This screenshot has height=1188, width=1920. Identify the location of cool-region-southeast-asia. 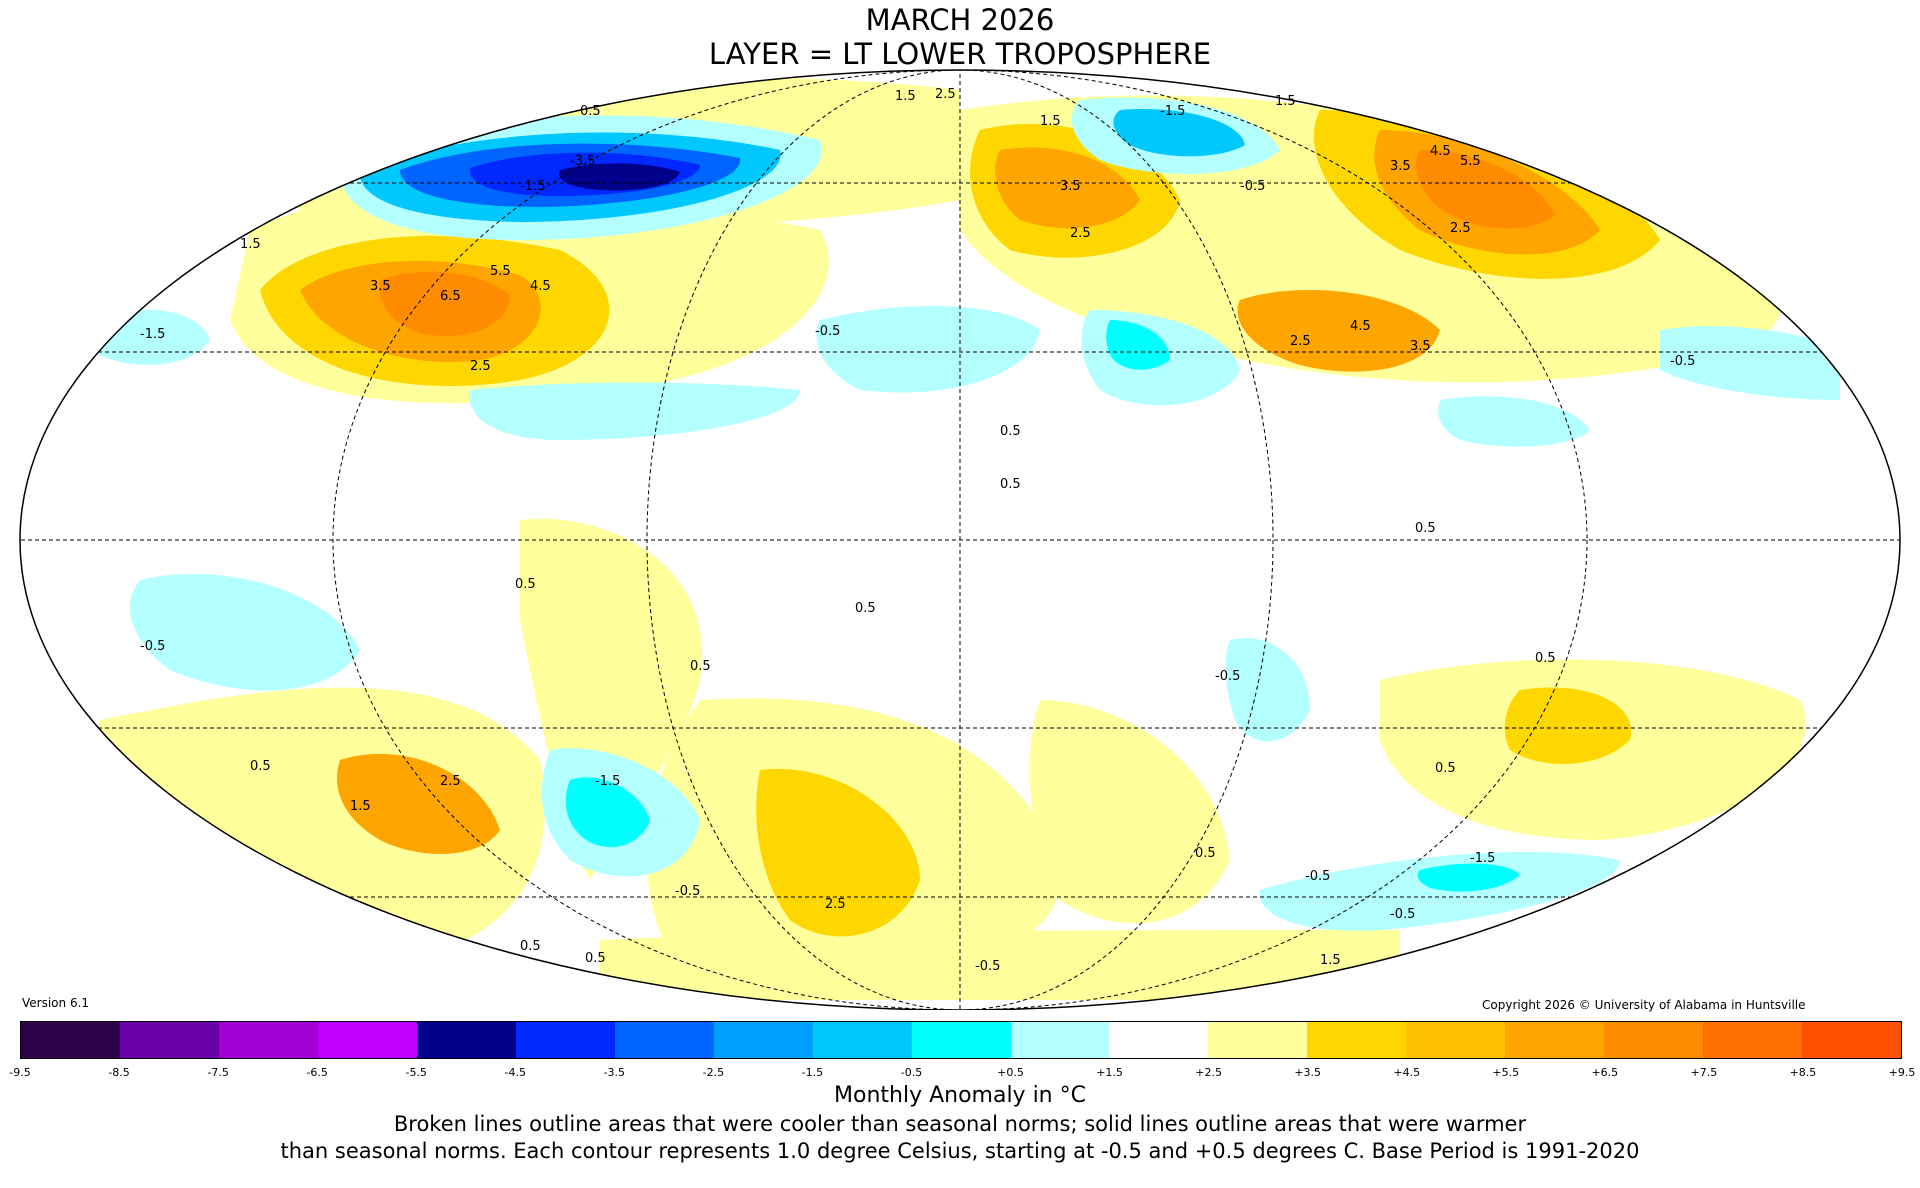
(1514, 421).